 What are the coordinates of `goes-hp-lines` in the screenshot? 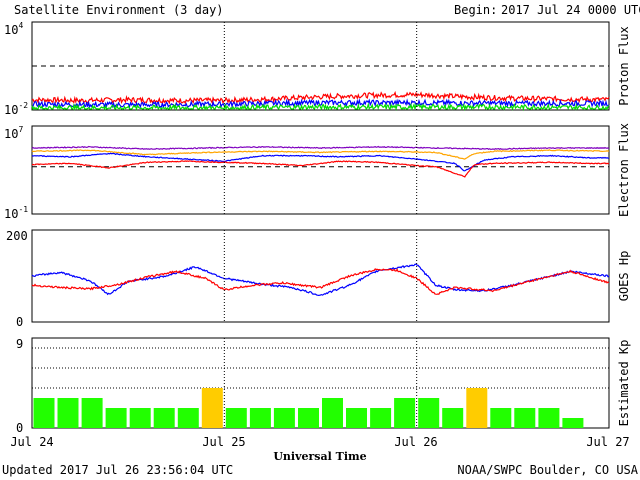 It's located at (320, 280).